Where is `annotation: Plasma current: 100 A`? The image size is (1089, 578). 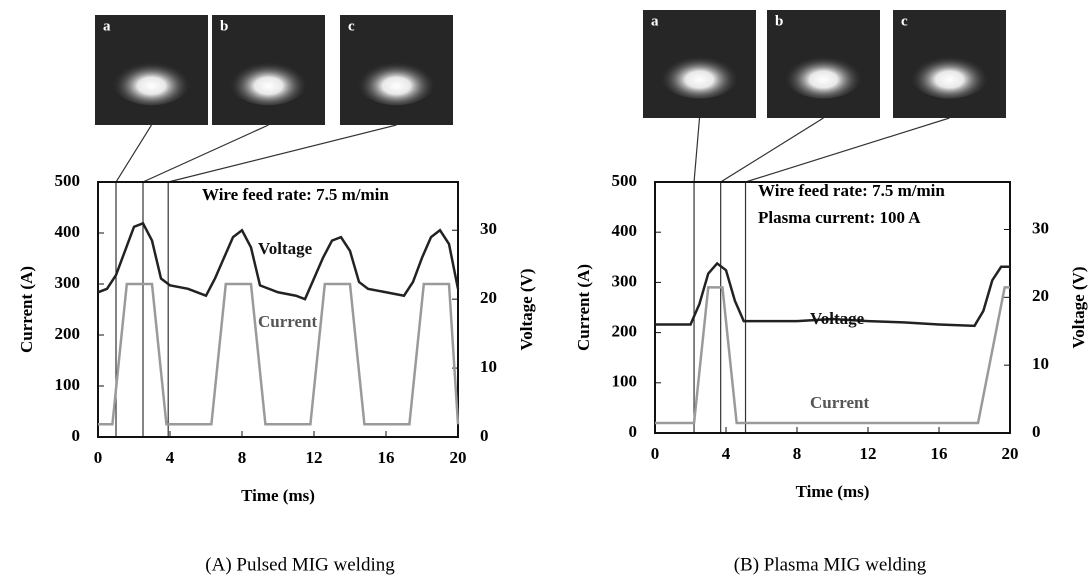
annotation: Plasma current: 100 A is located at coordinates (839, 217).